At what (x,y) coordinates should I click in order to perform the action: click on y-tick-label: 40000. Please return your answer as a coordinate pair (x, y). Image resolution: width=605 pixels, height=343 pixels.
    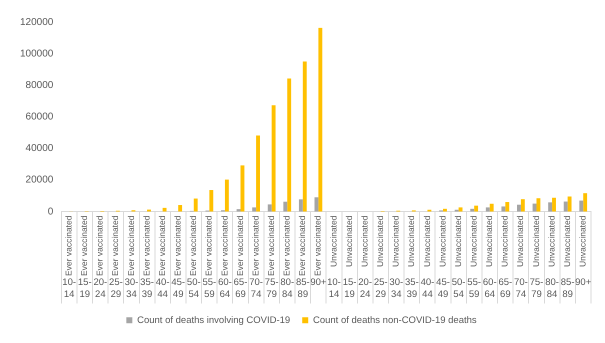
    Looking at the image, I should click on (40, 148).